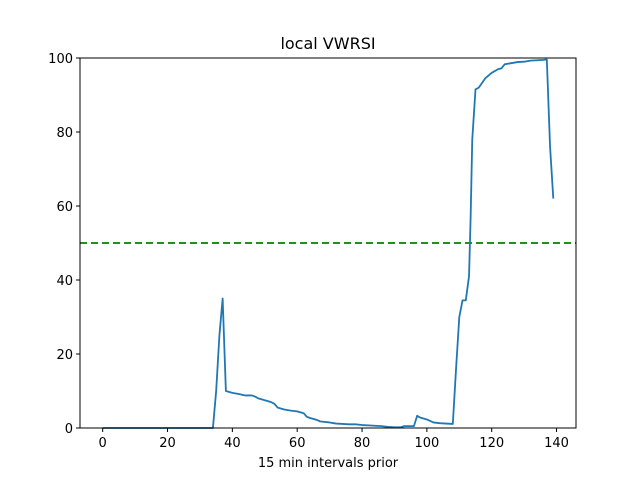  I want to click on y-tick-label: 60, so click(64, 207).